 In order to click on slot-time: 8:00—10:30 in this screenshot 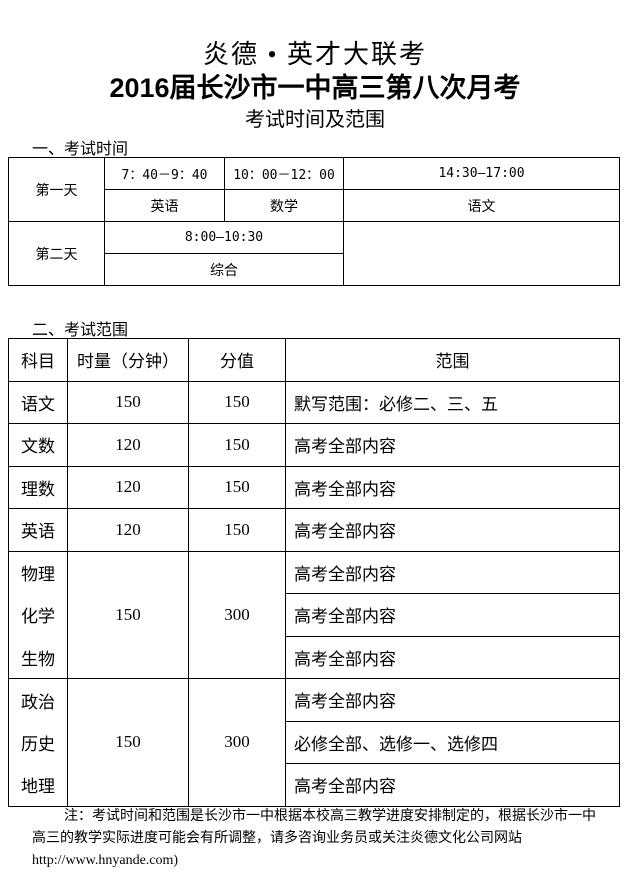, I will do `click(224, 237)`.